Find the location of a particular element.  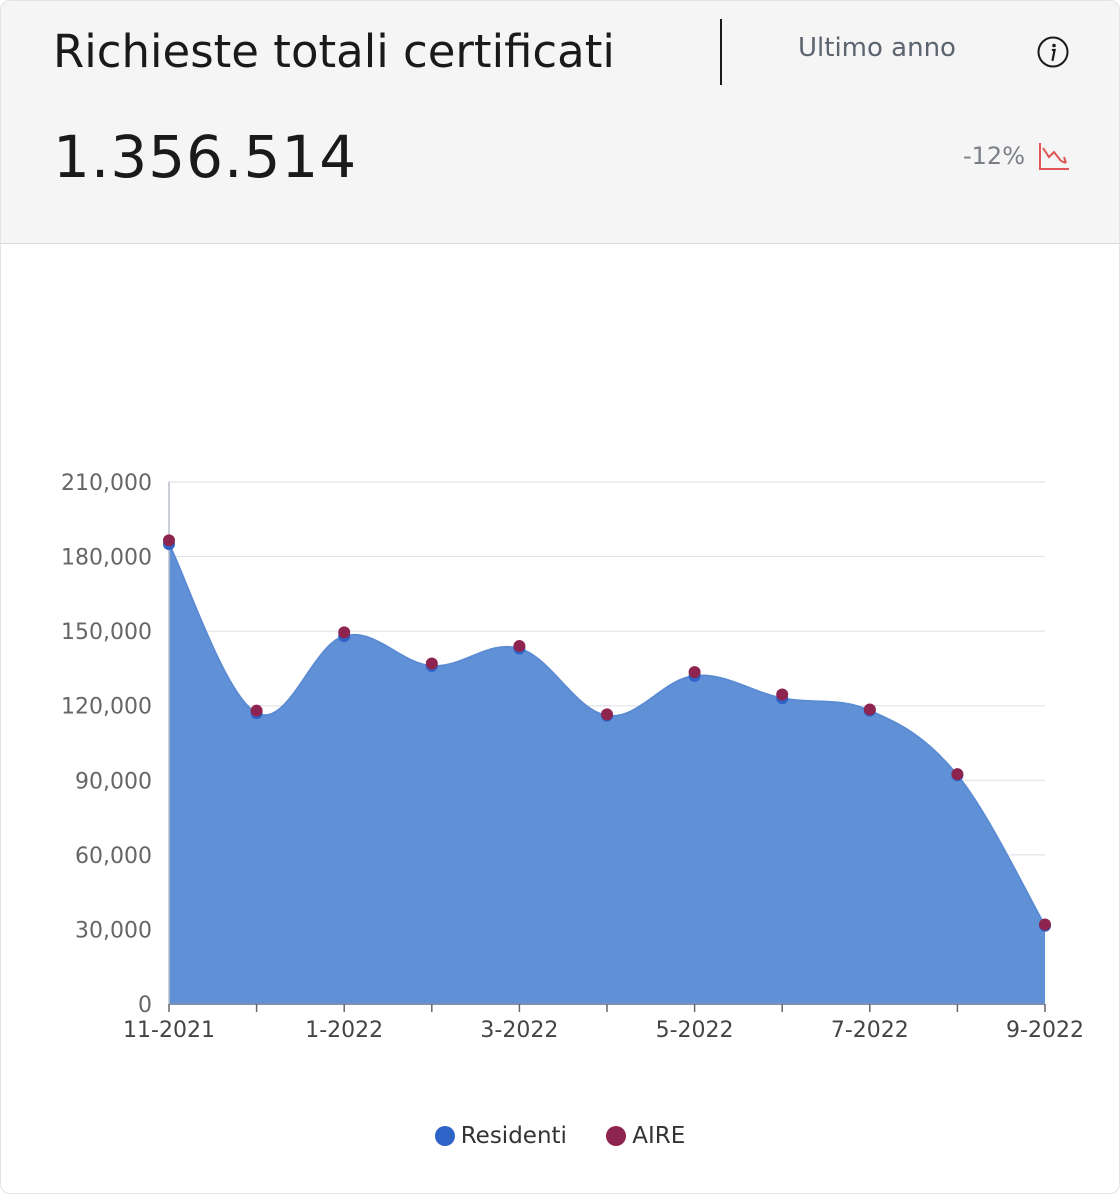

period-selector: Ultimo anno is located at coordinates (877, 48).